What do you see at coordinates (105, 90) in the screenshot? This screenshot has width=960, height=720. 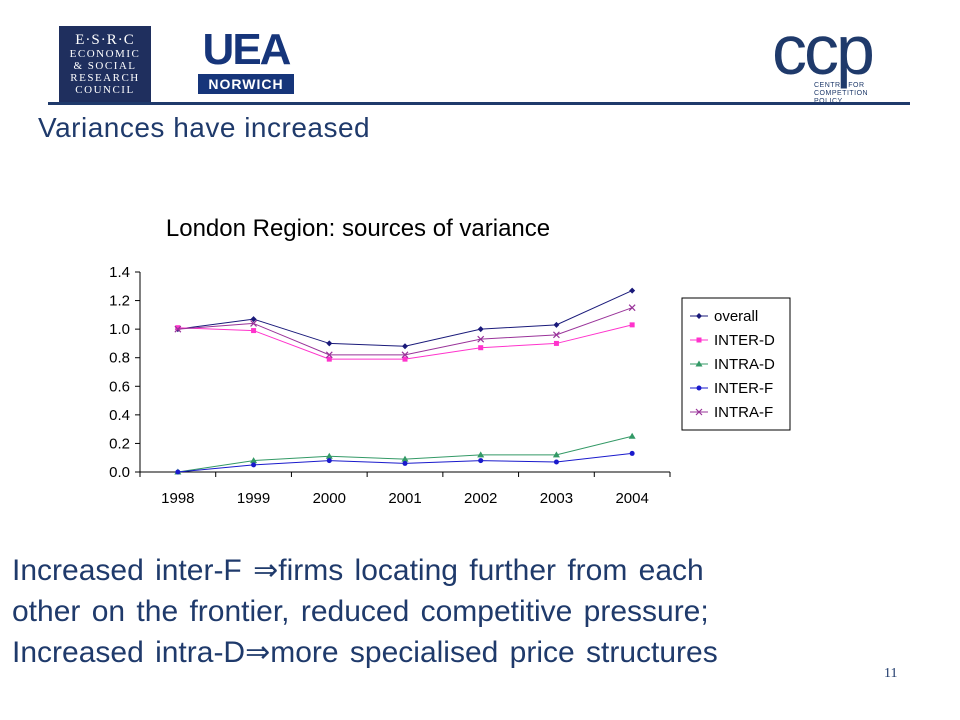 I see `esrc-logo-line: COUNCIL` at bounding box center [105, 90].